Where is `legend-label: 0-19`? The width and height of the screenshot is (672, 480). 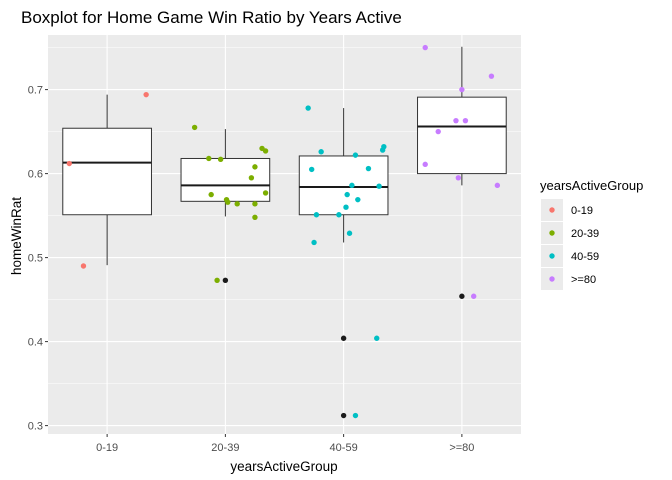 legend-label: 0-19 is located at coordinates (582, 211).